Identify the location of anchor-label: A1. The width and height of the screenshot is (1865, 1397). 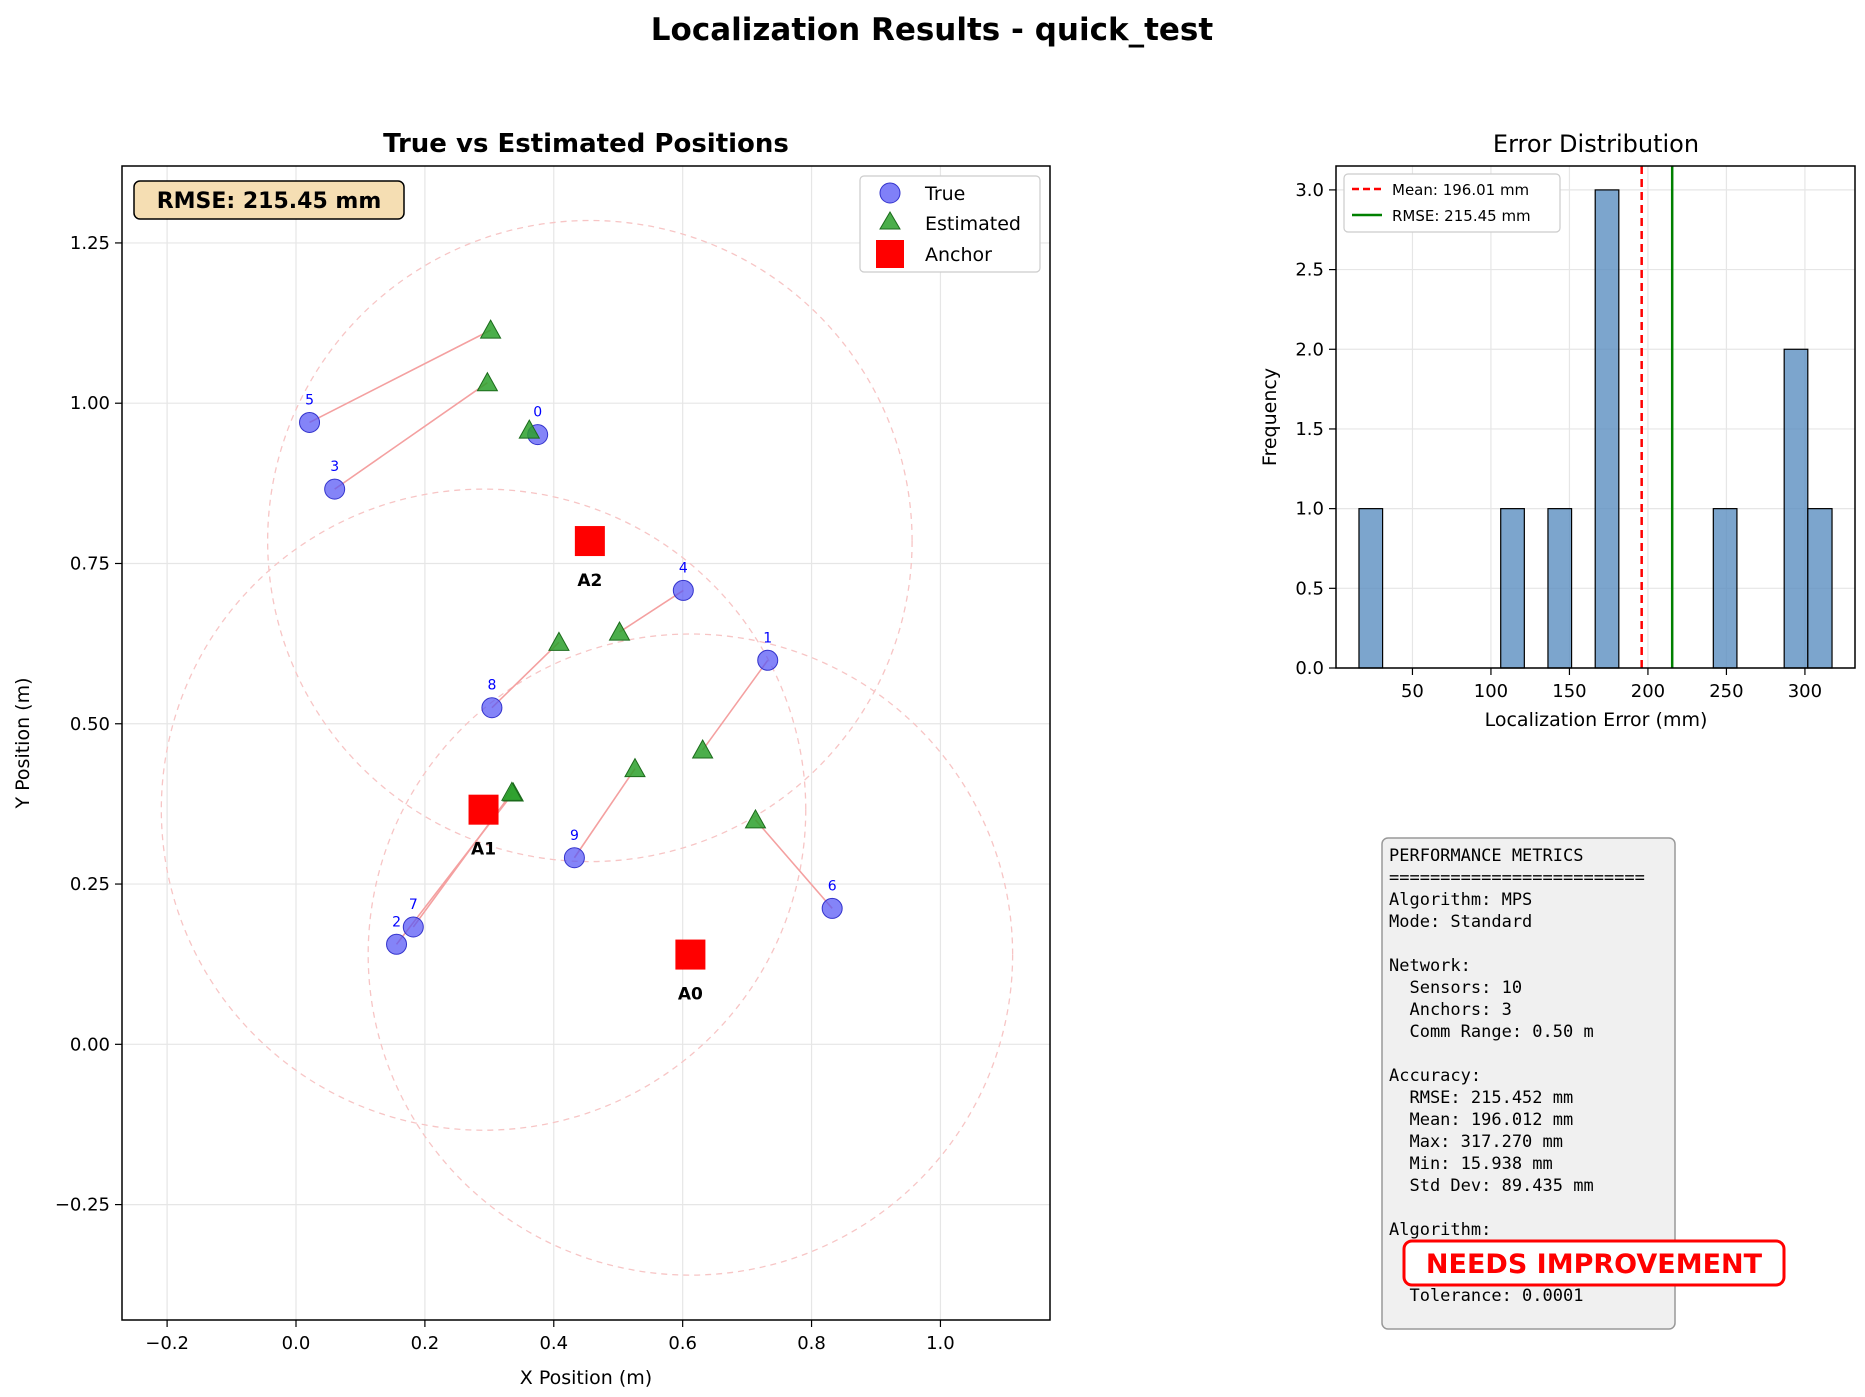
(483, 850).